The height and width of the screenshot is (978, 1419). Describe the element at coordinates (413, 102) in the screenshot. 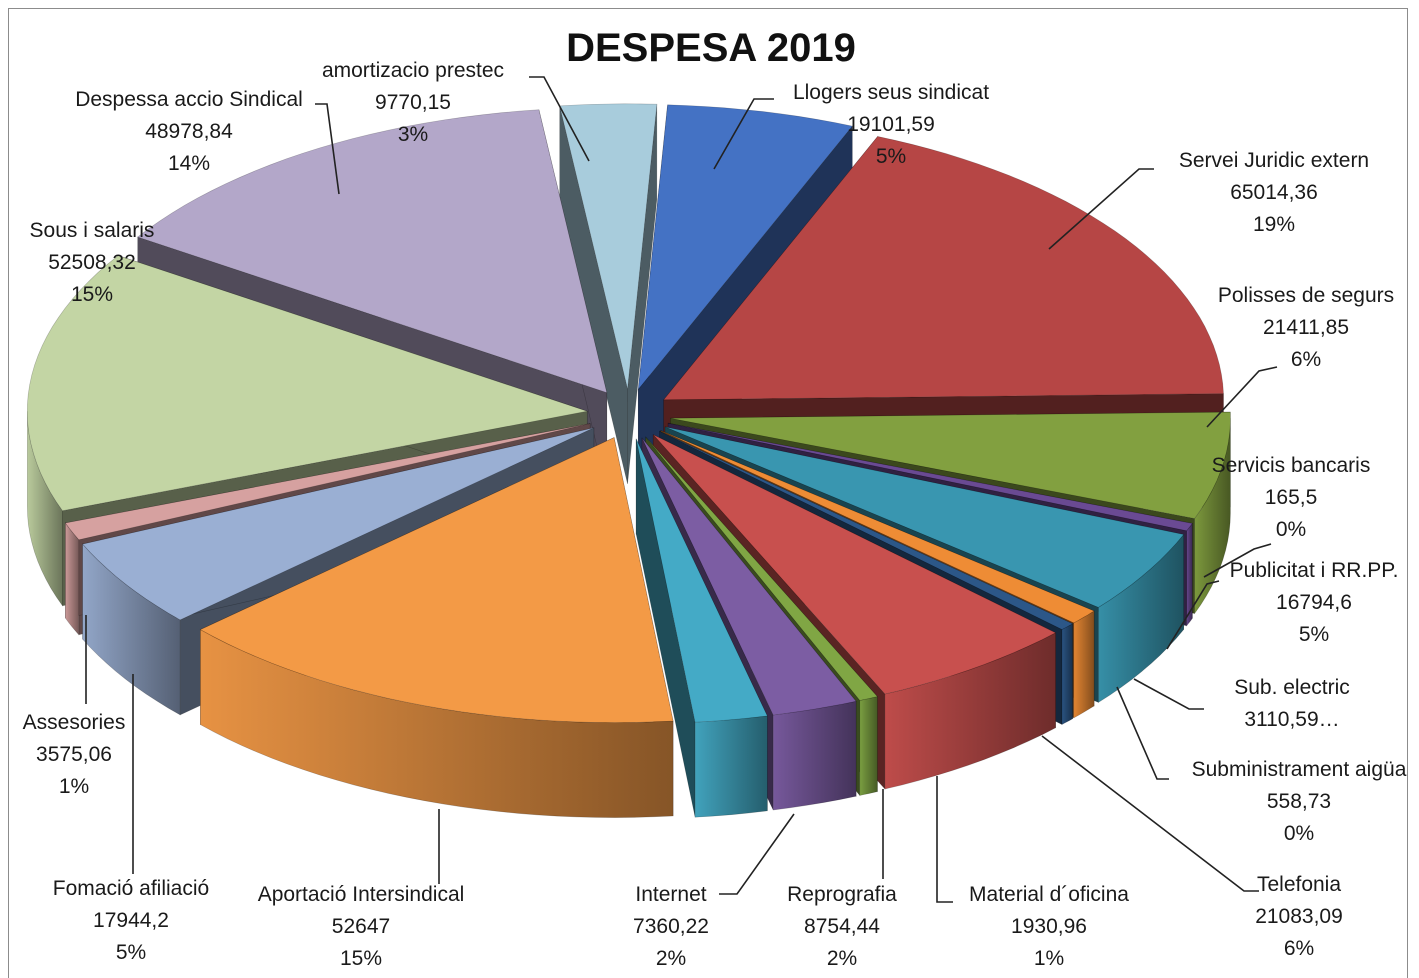

I see `label-amortizacio-prestec-value: 9770,15` at that location.